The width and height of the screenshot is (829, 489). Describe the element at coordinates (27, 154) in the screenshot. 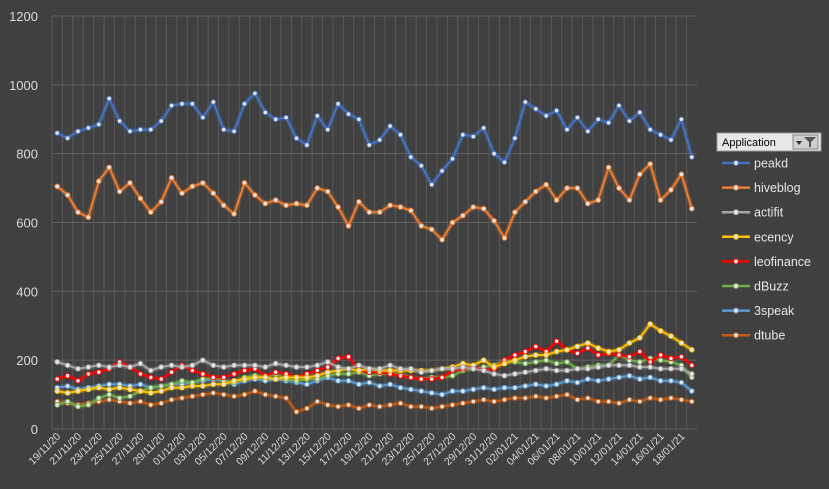

I see `y-tick-label: 800` at that location.